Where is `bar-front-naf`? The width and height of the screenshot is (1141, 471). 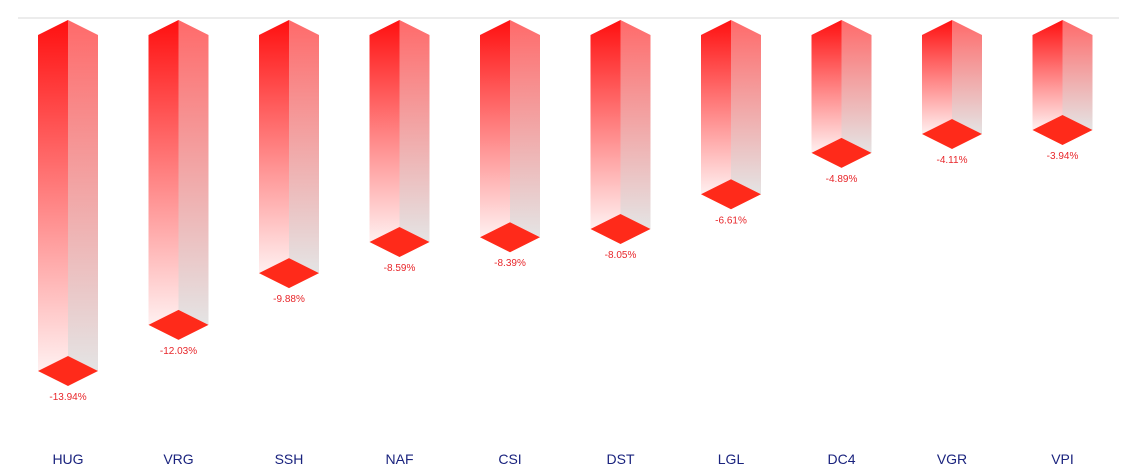 bar-front-naf is located at coordinates (384, 131).